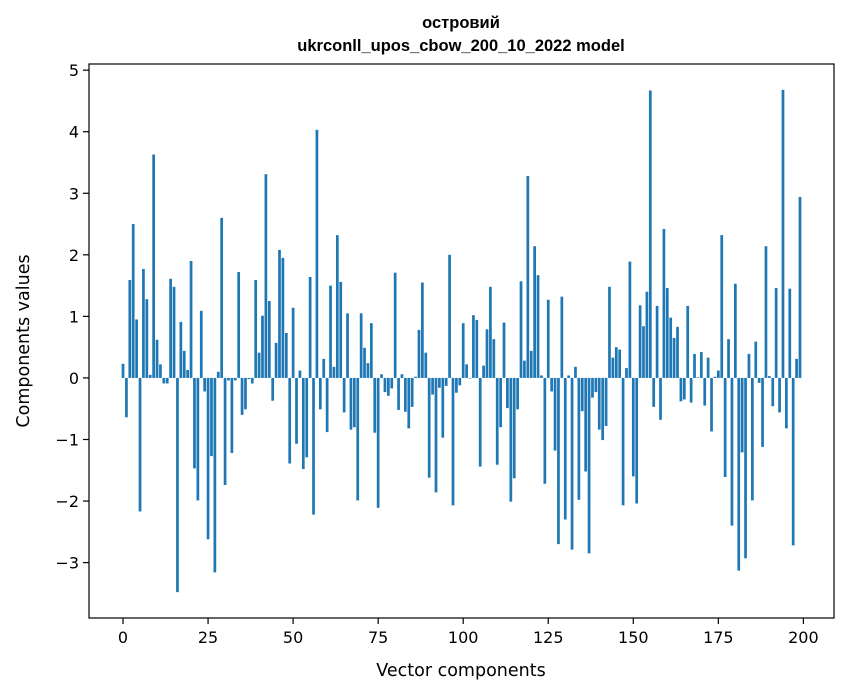  What do you see at coordinates (208, 637) in the screenshot?
I see `x-tick-label: 25` at bounding box center [208, 637].